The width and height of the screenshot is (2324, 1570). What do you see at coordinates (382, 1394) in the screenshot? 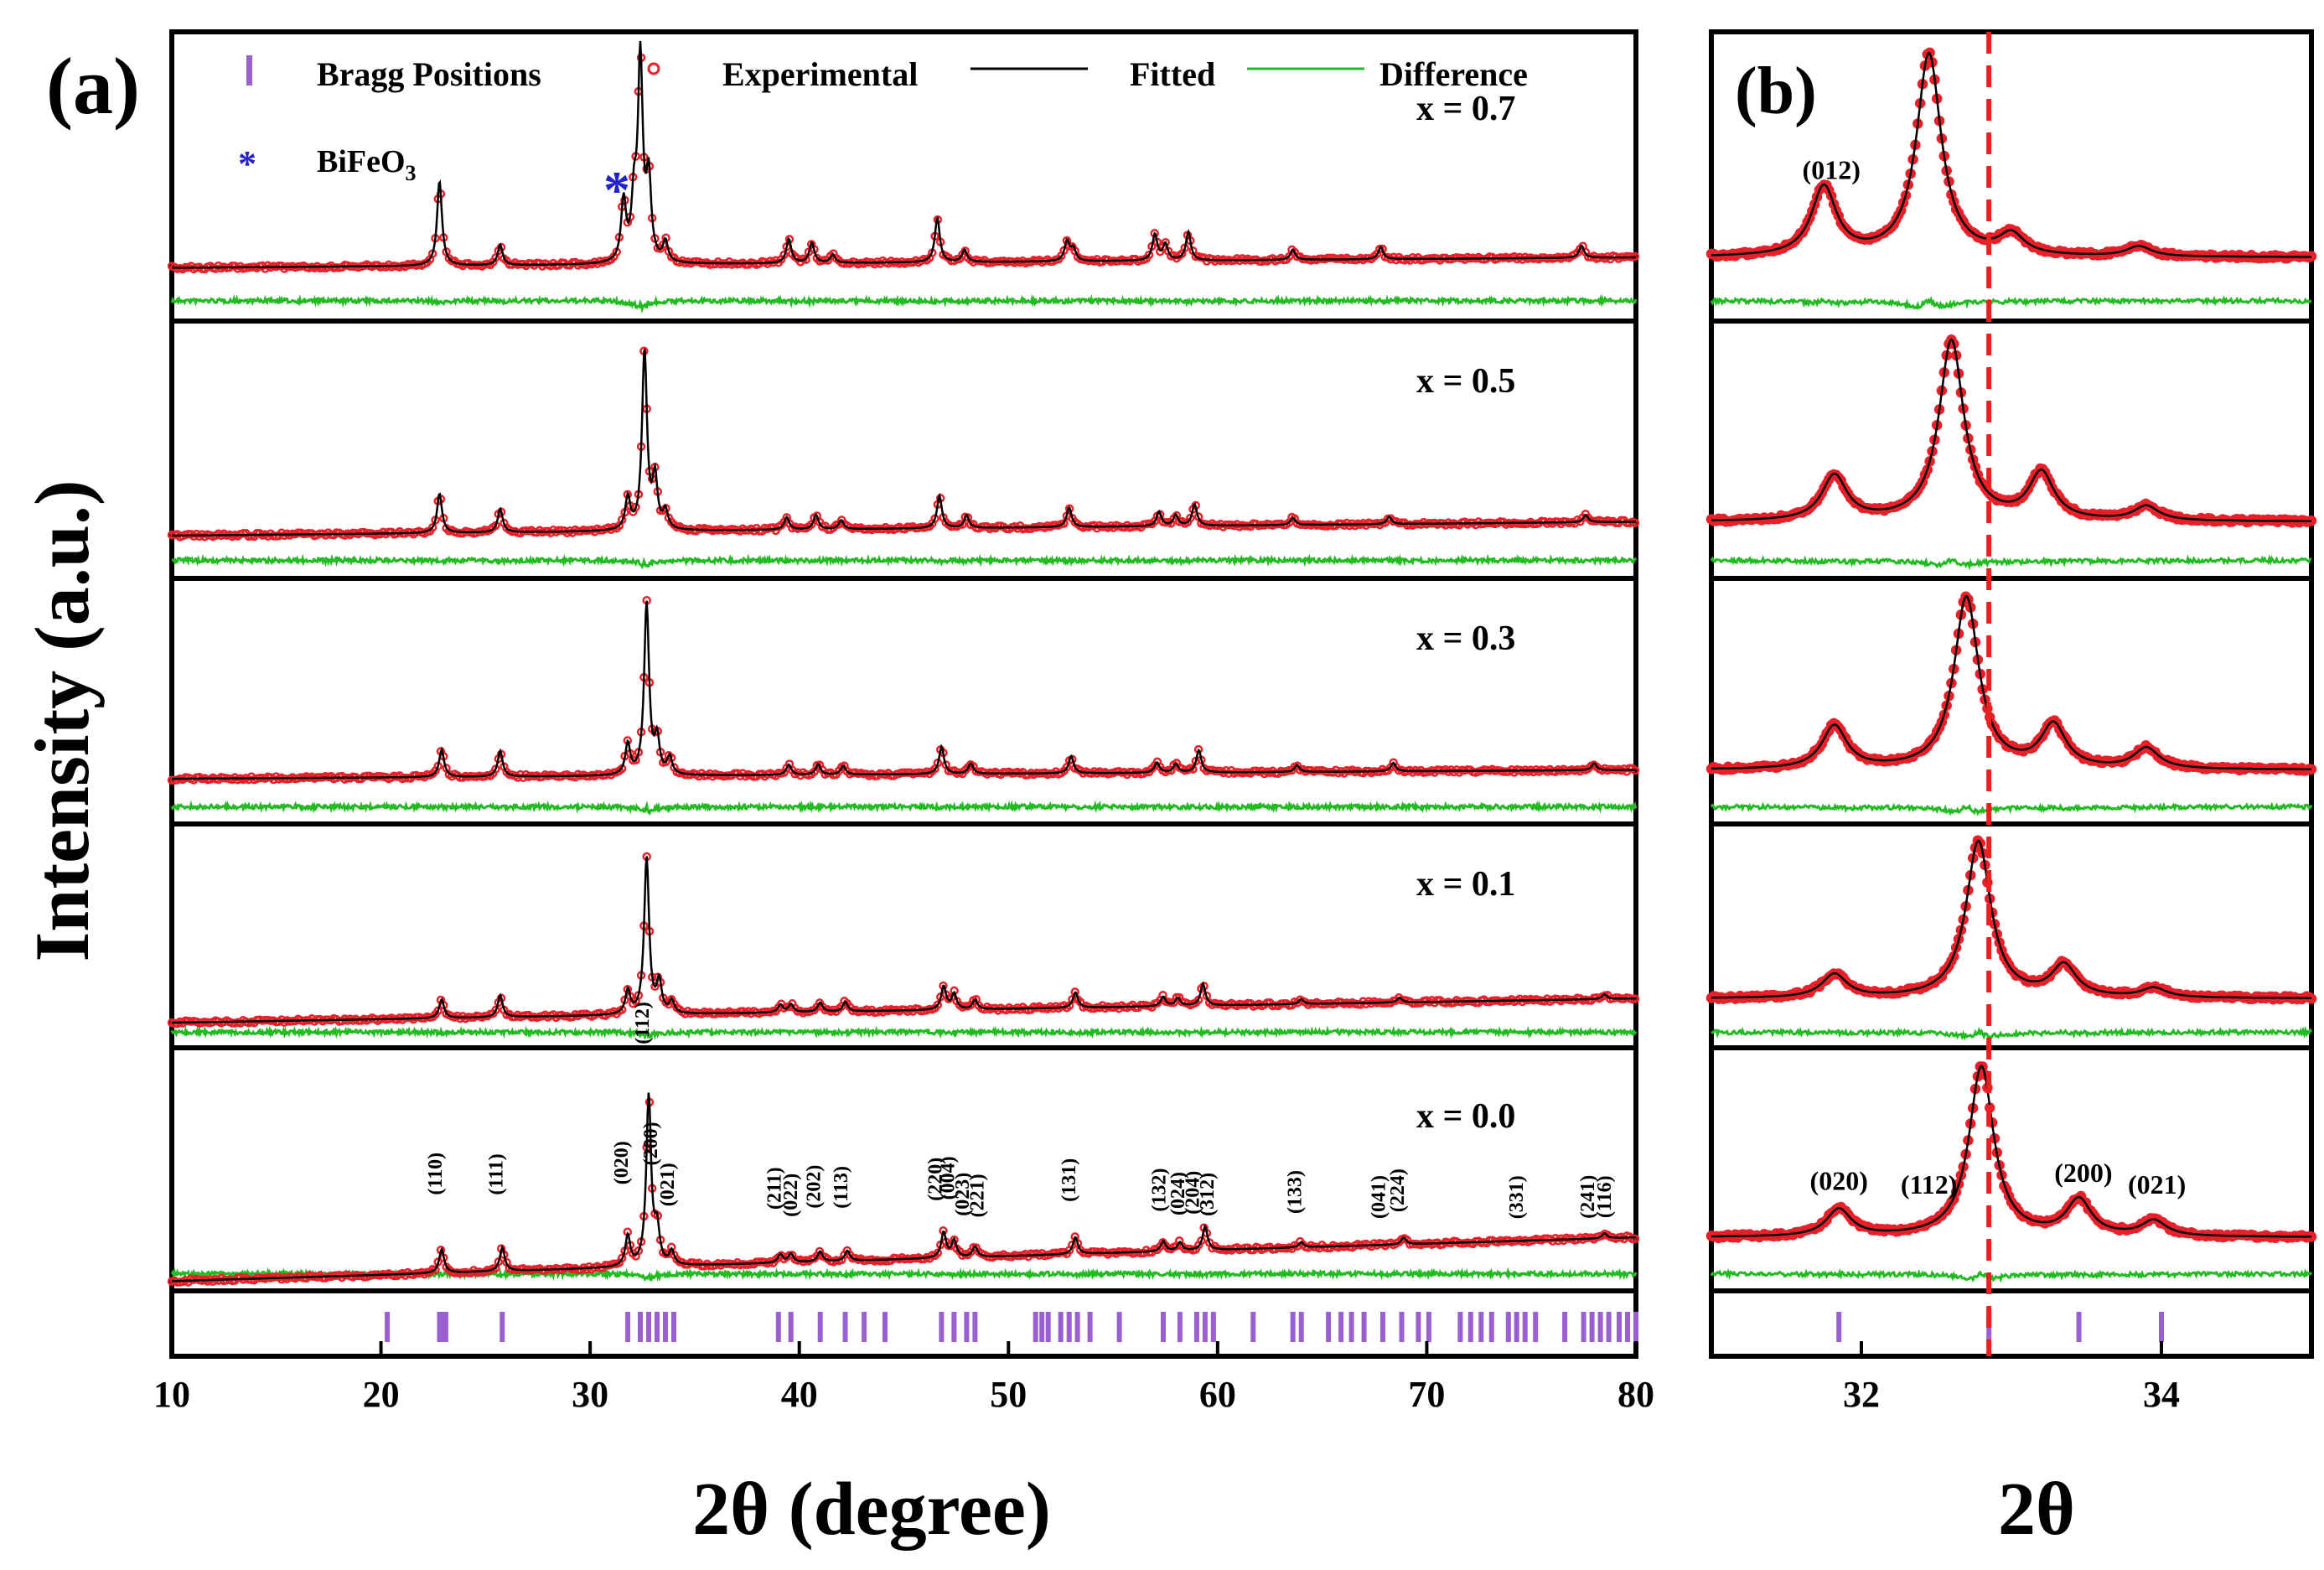
I see `a-x-tick-label: 20` at bounding box center [382, 1394].